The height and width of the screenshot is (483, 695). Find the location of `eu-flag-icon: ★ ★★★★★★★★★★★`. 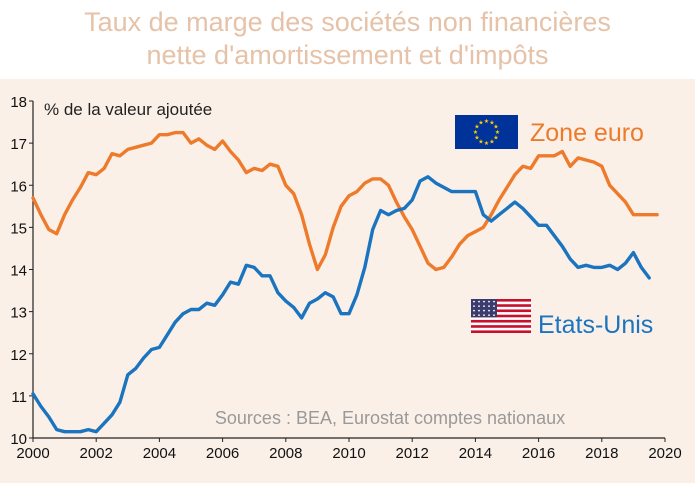

eu-flag-icon: ★ ★★★★★★★★★★★ is located at coordinates (486, 132).